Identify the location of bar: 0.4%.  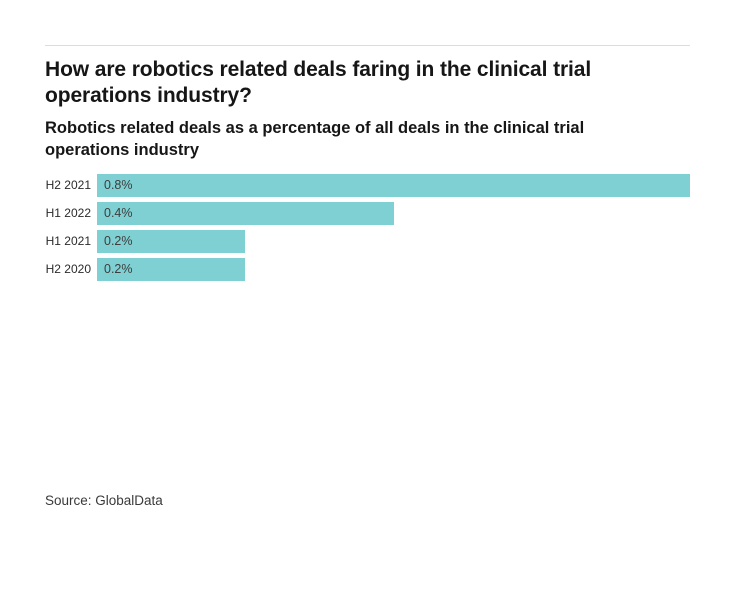
(245, 213).